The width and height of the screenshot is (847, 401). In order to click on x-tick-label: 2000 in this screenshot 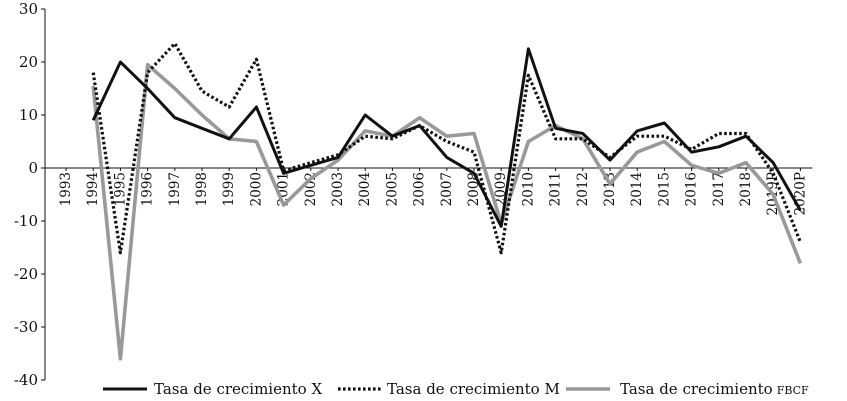, I will do `click(256, 189)`.